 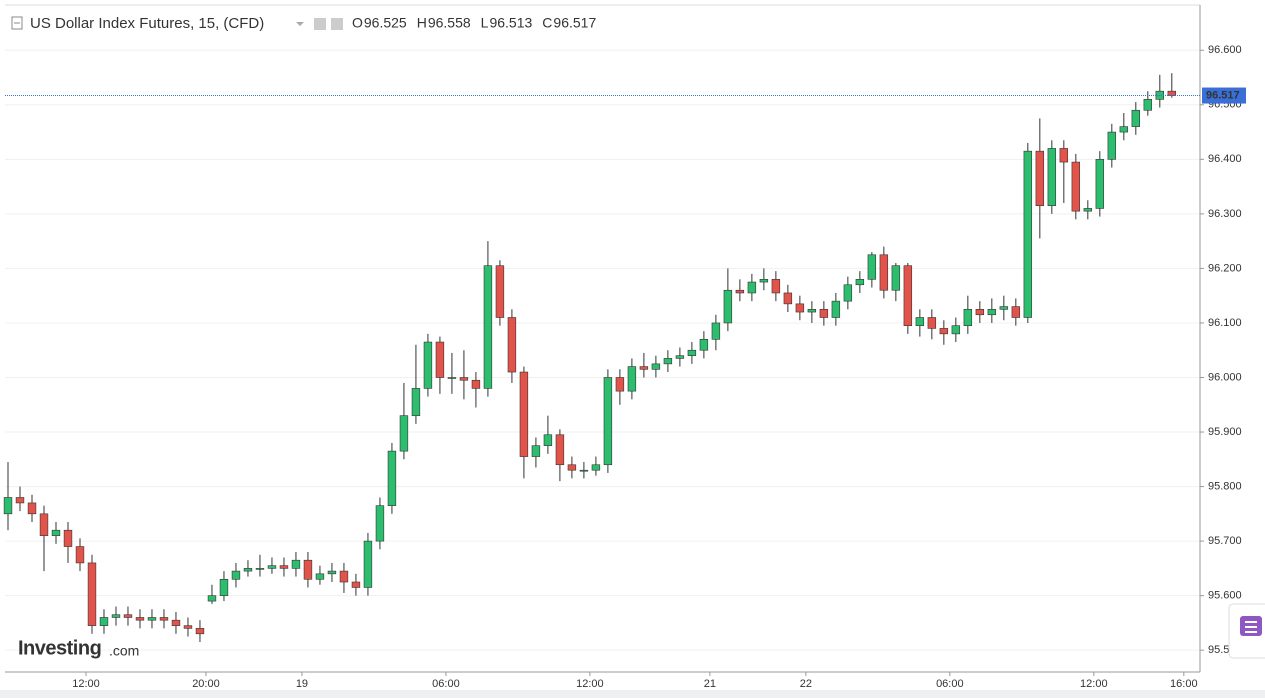 I want to click on y-tick-label: 96.300, so click(x=1225, y=214).